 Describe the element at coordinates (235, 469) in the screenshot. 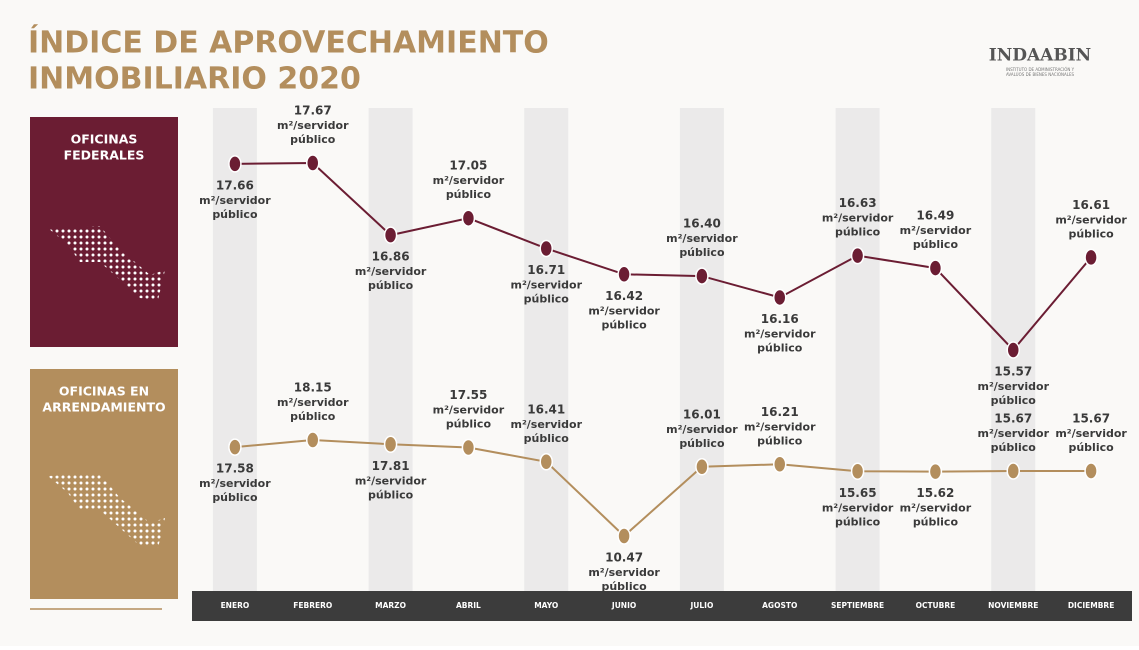

I see `value-label: 17.58` at that location.